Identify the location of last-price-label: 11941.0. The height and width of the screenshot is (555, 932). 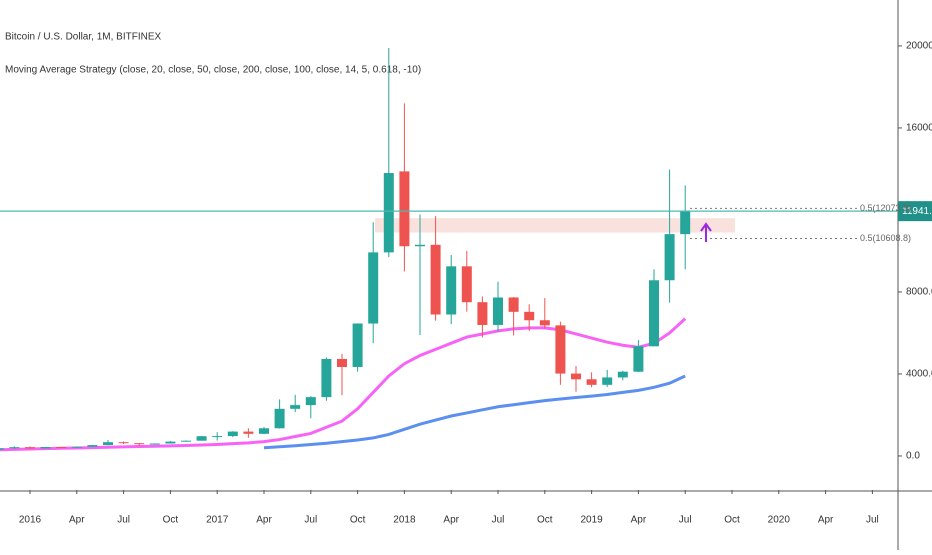
(917, 211).